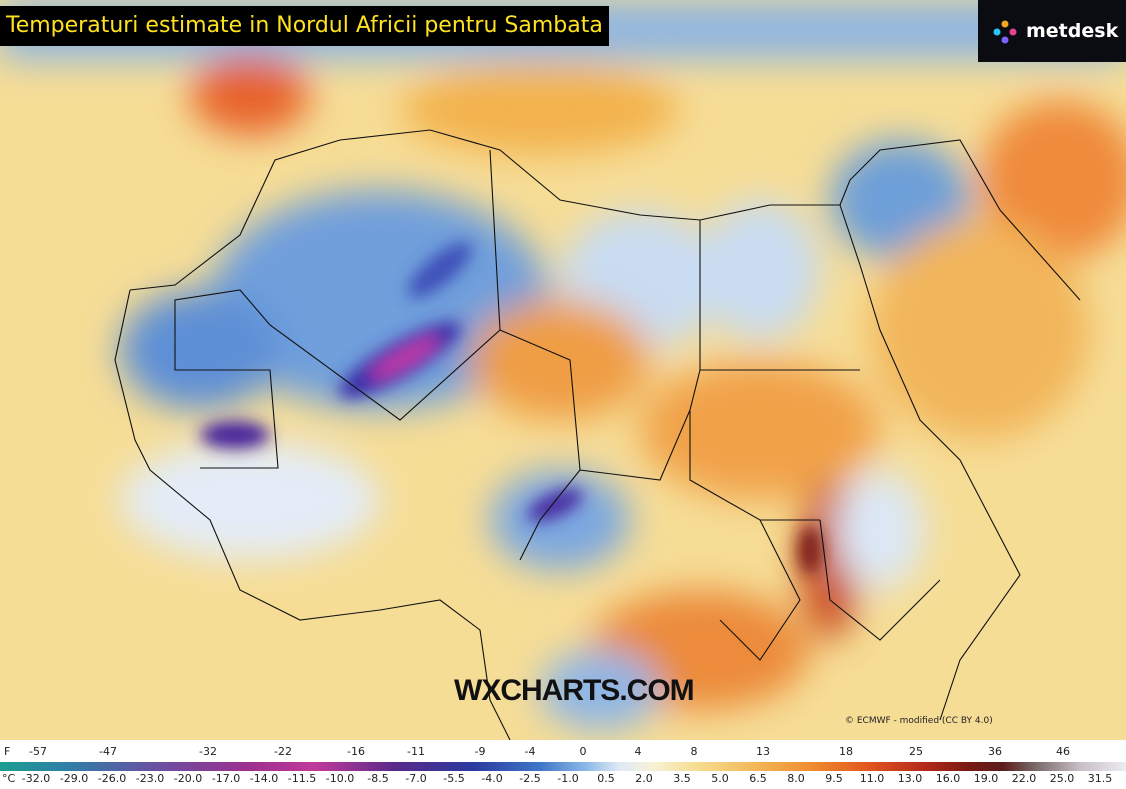 The width and height of the screenshot is (1126, 789). What do you see at coordinates (763, 751) in the screenshot?
I see `f-label: 13` at bounding box center [763, 751].